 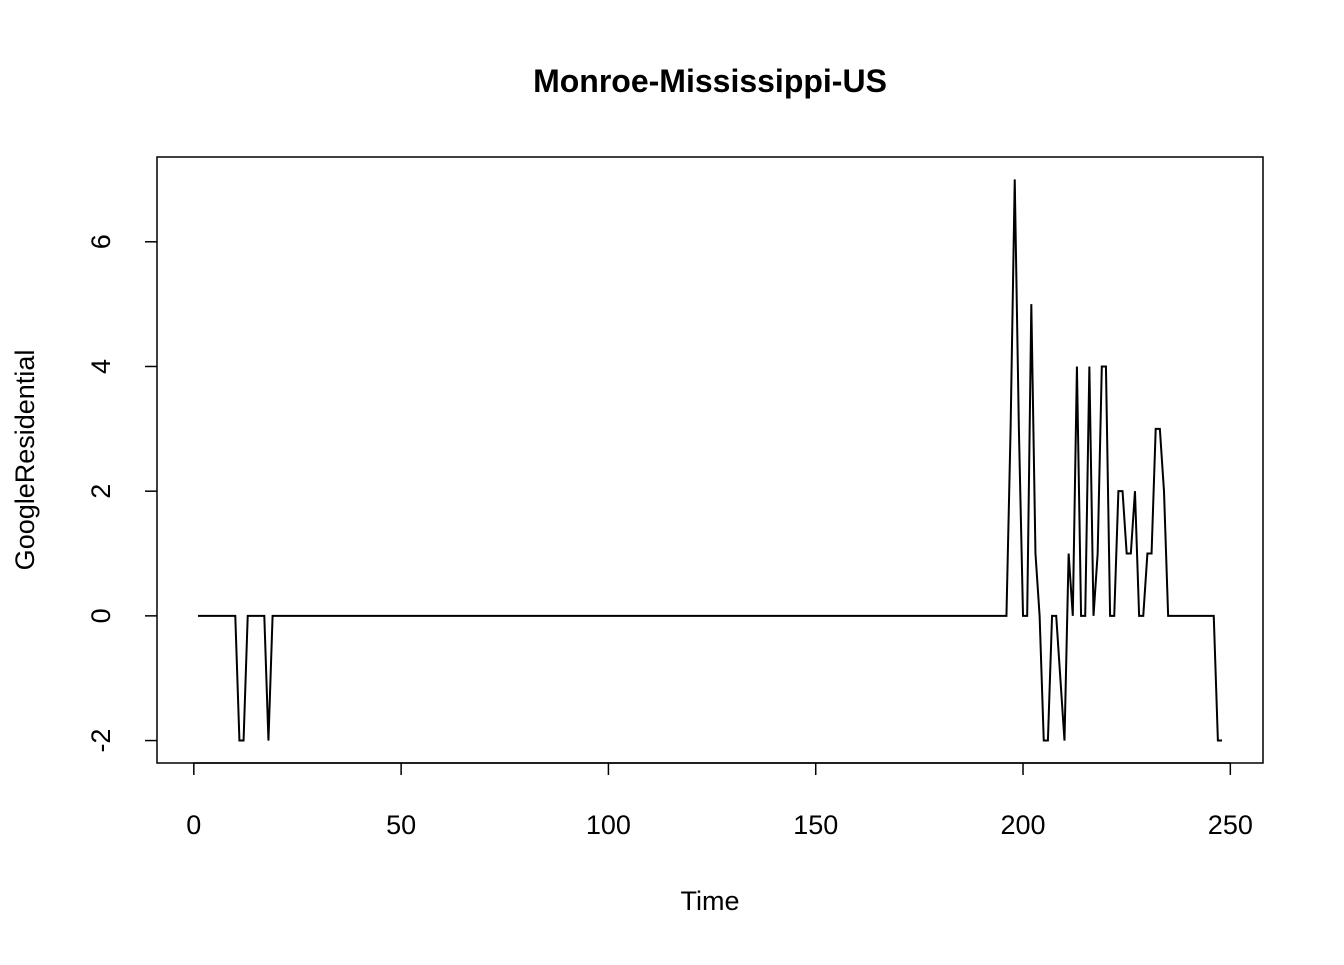 What do you see at coordinates (25, 460) in the screenshot?
I see `y-axis-label: GoogleResidential` at bounding box center [25, 460].